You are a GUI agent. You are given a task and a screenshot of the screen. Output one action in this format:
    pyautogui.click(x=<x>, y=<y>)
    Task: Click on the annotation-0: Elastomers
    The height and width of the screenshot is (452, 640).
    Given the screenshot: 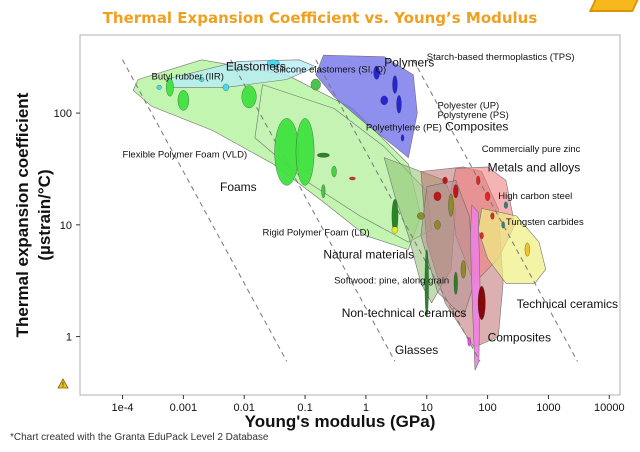 What is the action you would take?
    pyautogui.click(x=256, y=67)
    